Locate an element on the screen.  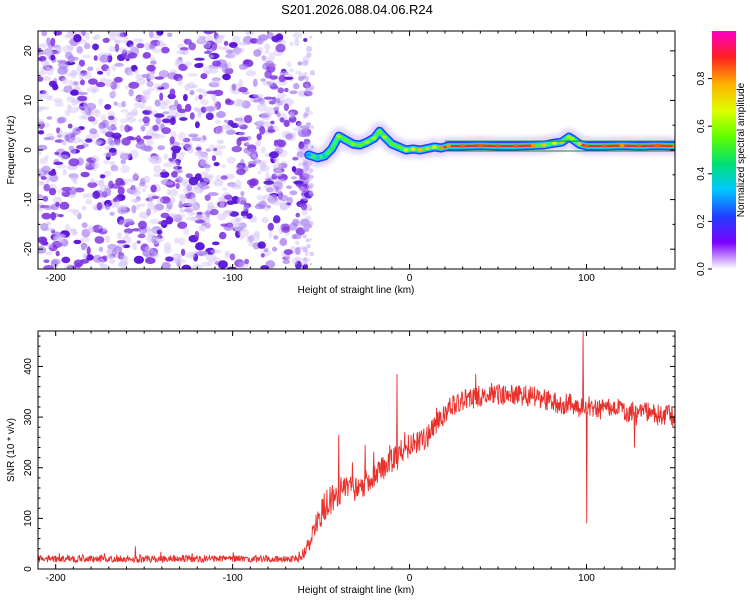
spectrogram-noise-field is located at coordinates (177, 150).